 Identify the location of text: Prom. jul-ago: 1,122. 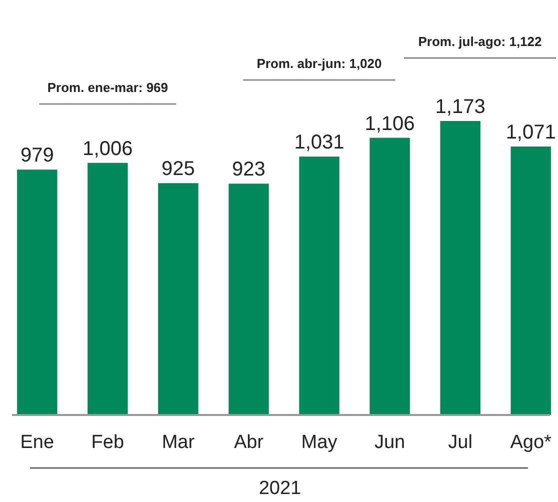
(480, 41).